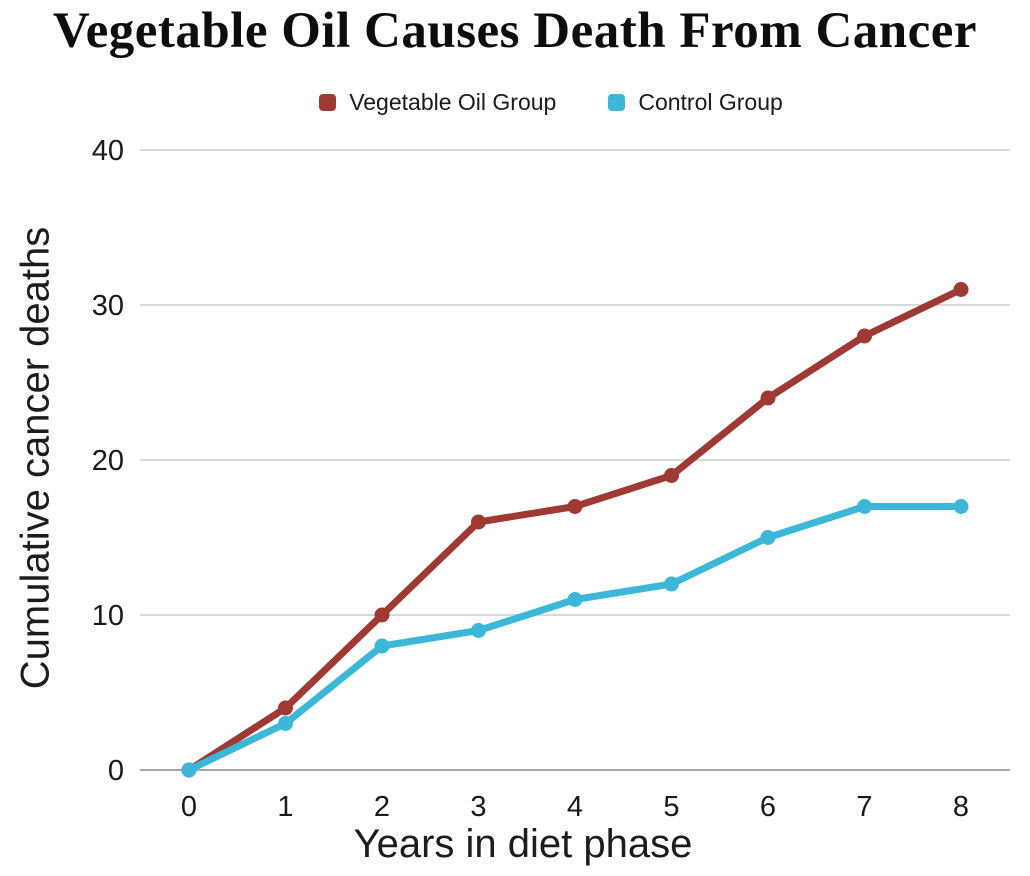  I want to click on x-tick-label: 2, so click(382, 807).